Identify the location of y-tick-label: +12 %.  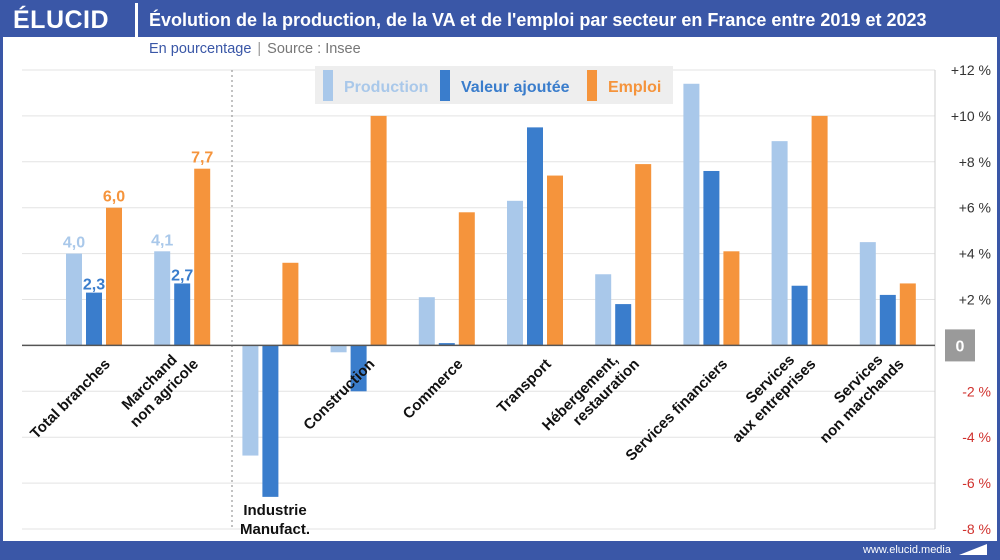
(971, 70).